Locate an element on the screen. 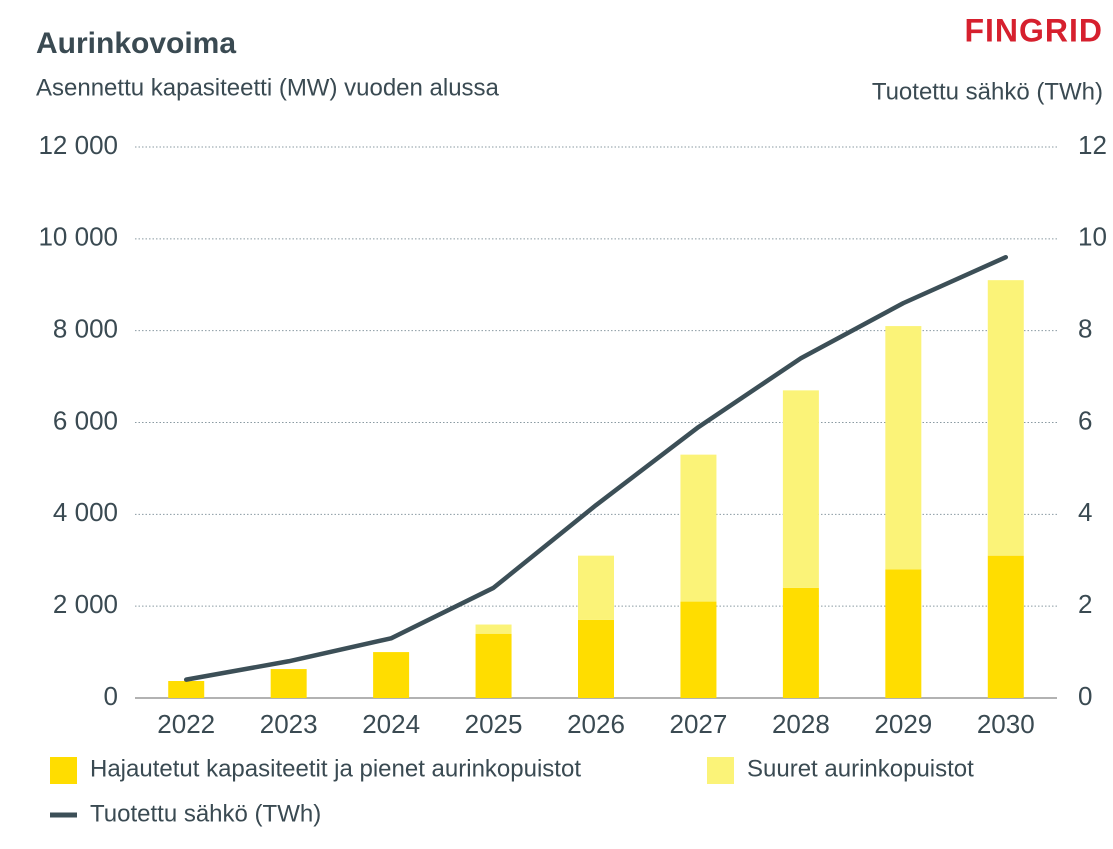 The height and width of the screenshot is (849, 1113). y-tick-label: 0 is located at coordinates (111, 696).